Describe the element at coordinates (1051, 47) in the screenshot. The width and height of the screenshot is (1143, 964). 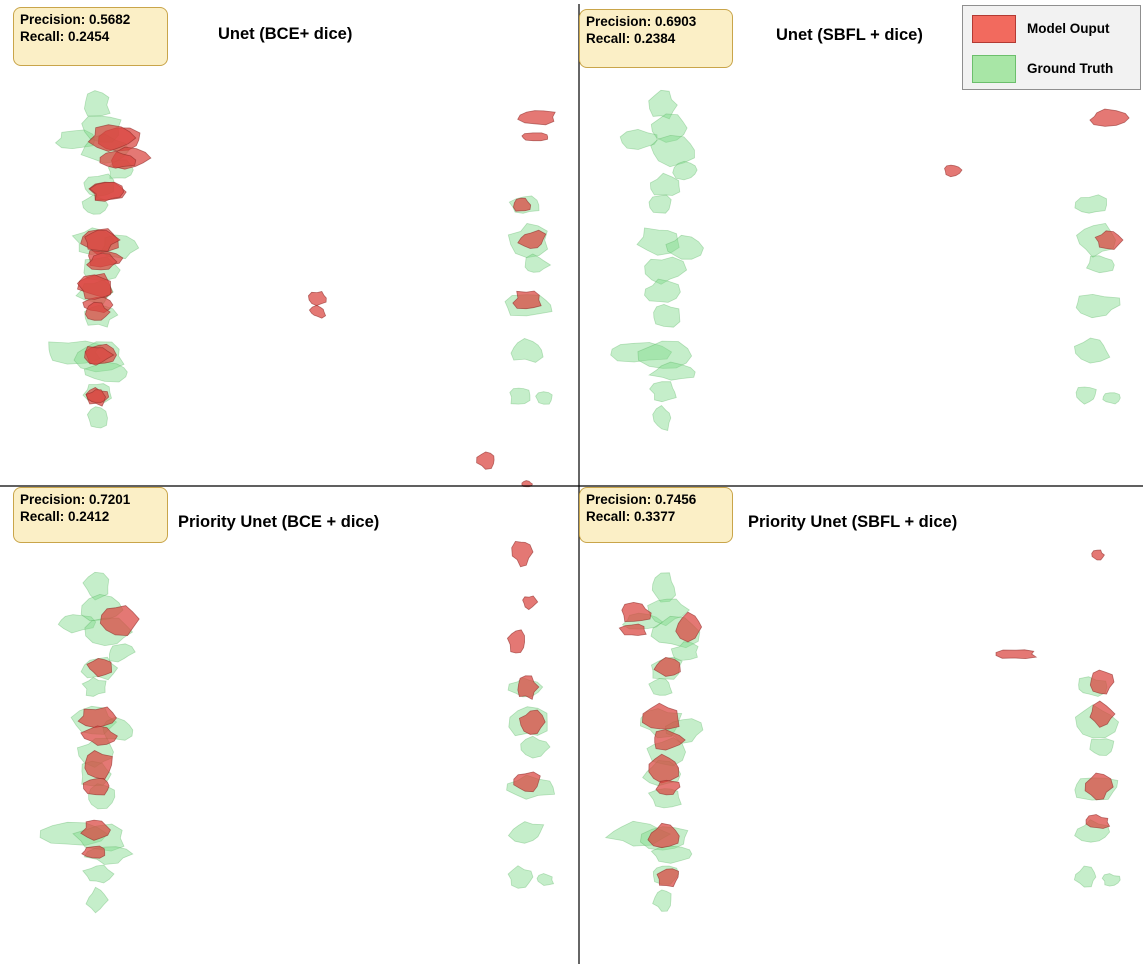
I see `legend: Model Ouput Ground Truth` at that location.